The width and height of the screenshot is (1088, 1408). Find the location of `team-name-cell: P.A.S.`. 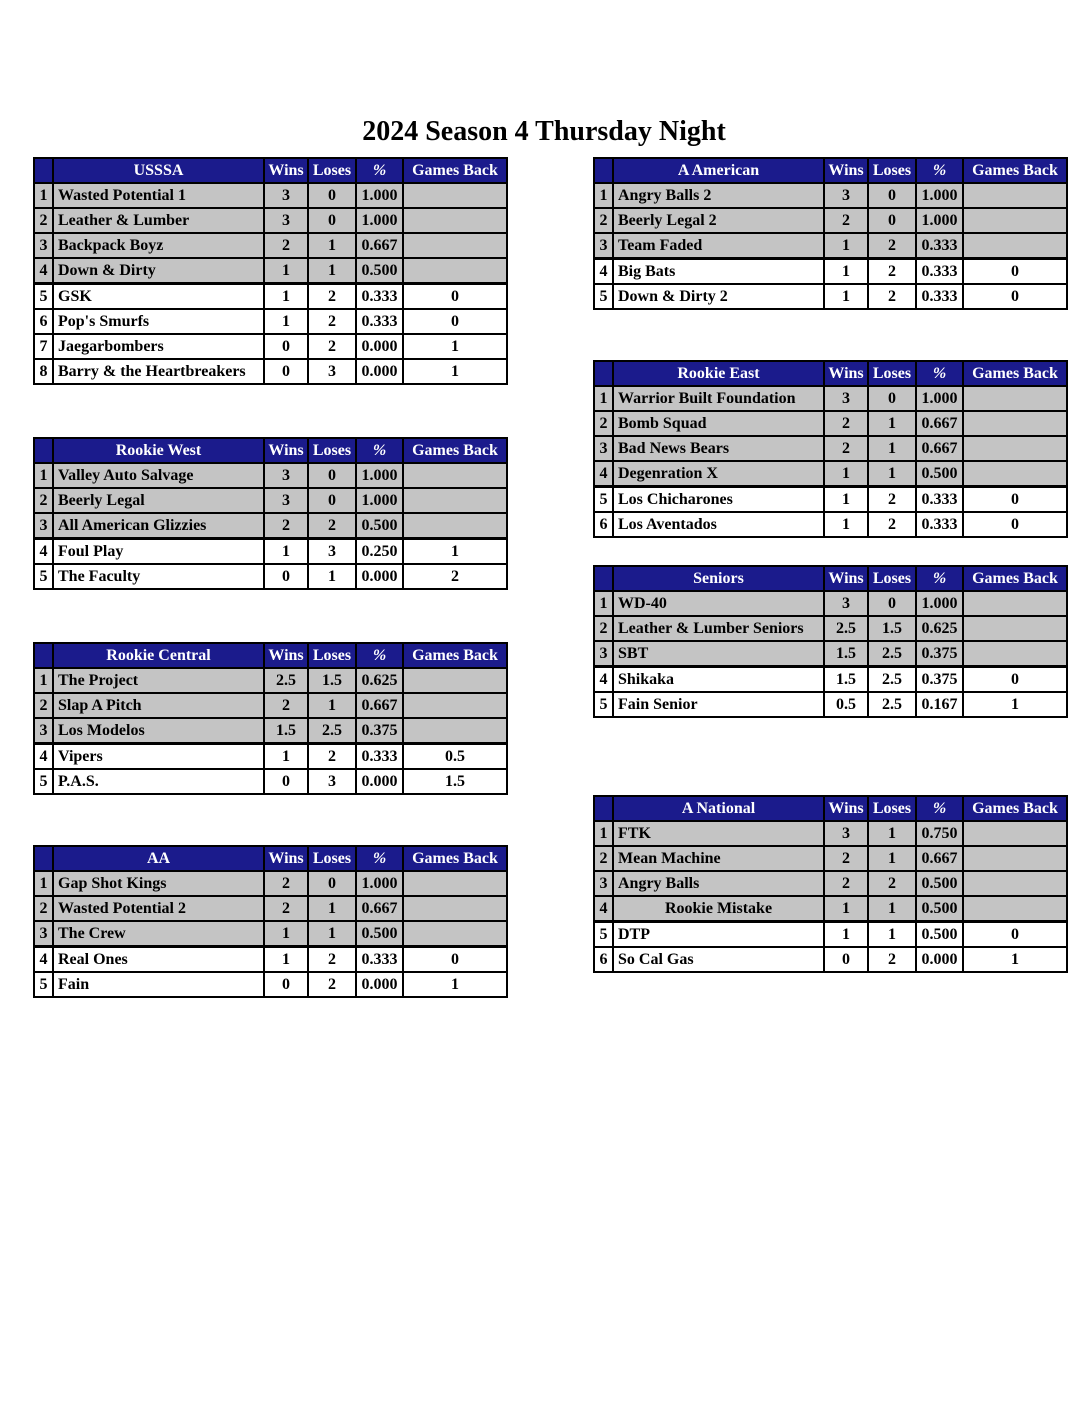

team-name-cell: P.A.S. is located at coordinates (158, 781).